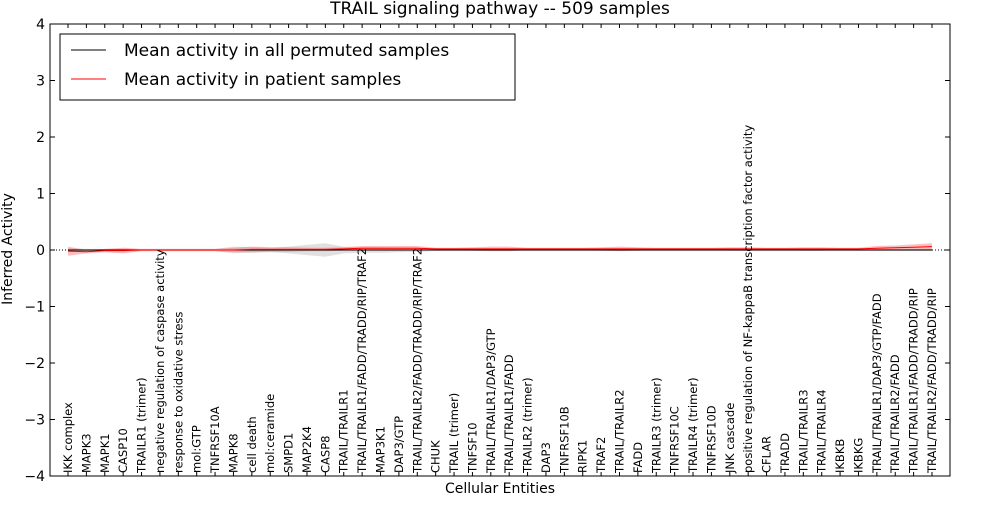  What do you see at coordinates (895, 414) in the screenshot?
I see `x-tick-label: TRAIL/TRAILR2/FADD` at bounding box center [895, 414].